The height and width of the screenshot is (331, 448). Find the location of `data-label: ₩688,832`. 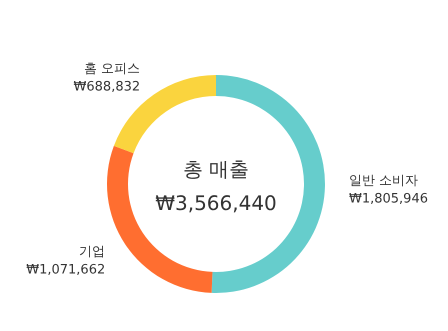

data-label: ₩688,832 is located at coordinates (107, 87).